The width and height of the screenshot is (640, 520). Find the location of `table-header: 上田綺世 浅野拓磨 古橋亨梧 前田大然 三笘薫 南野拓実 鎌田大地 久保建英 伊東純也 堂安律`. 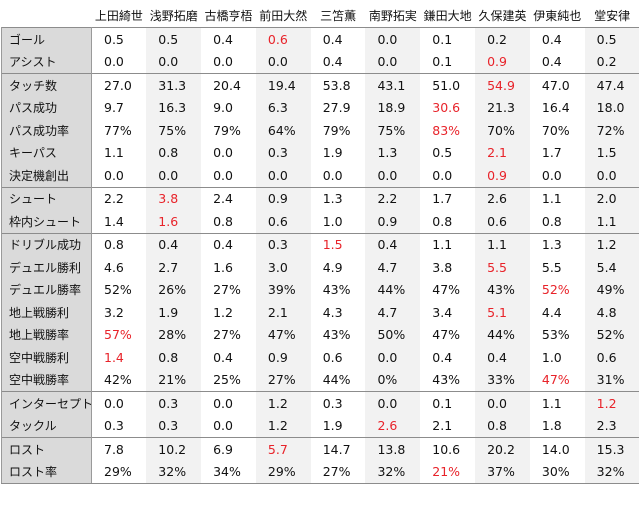

table-header: 上田綺世 浅野拓磨 古橋亨梧 前田大然 三笘薫 南野拓実 鎌田大地 久保建英 伊東純也 堂安律 is located at coordinates (320, 15).